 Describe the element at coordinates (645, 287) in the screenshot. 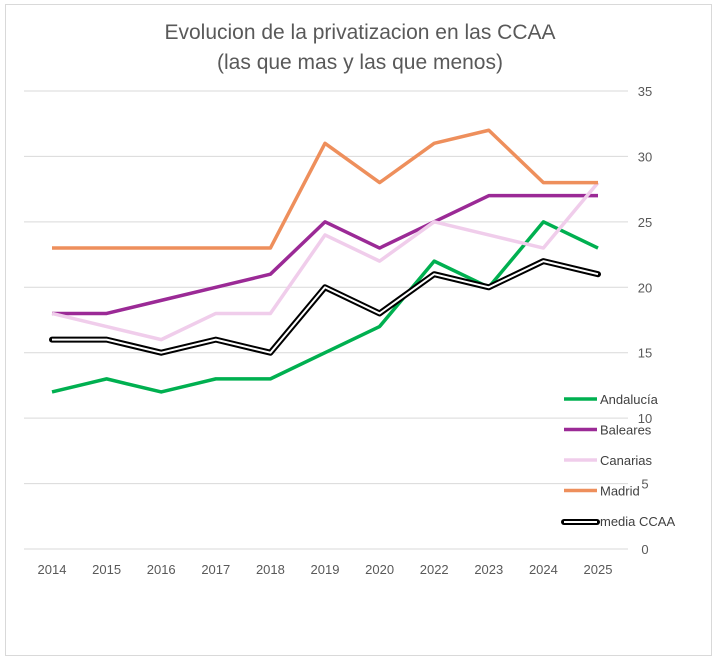

I see `y-tick-label: 20` at that location.